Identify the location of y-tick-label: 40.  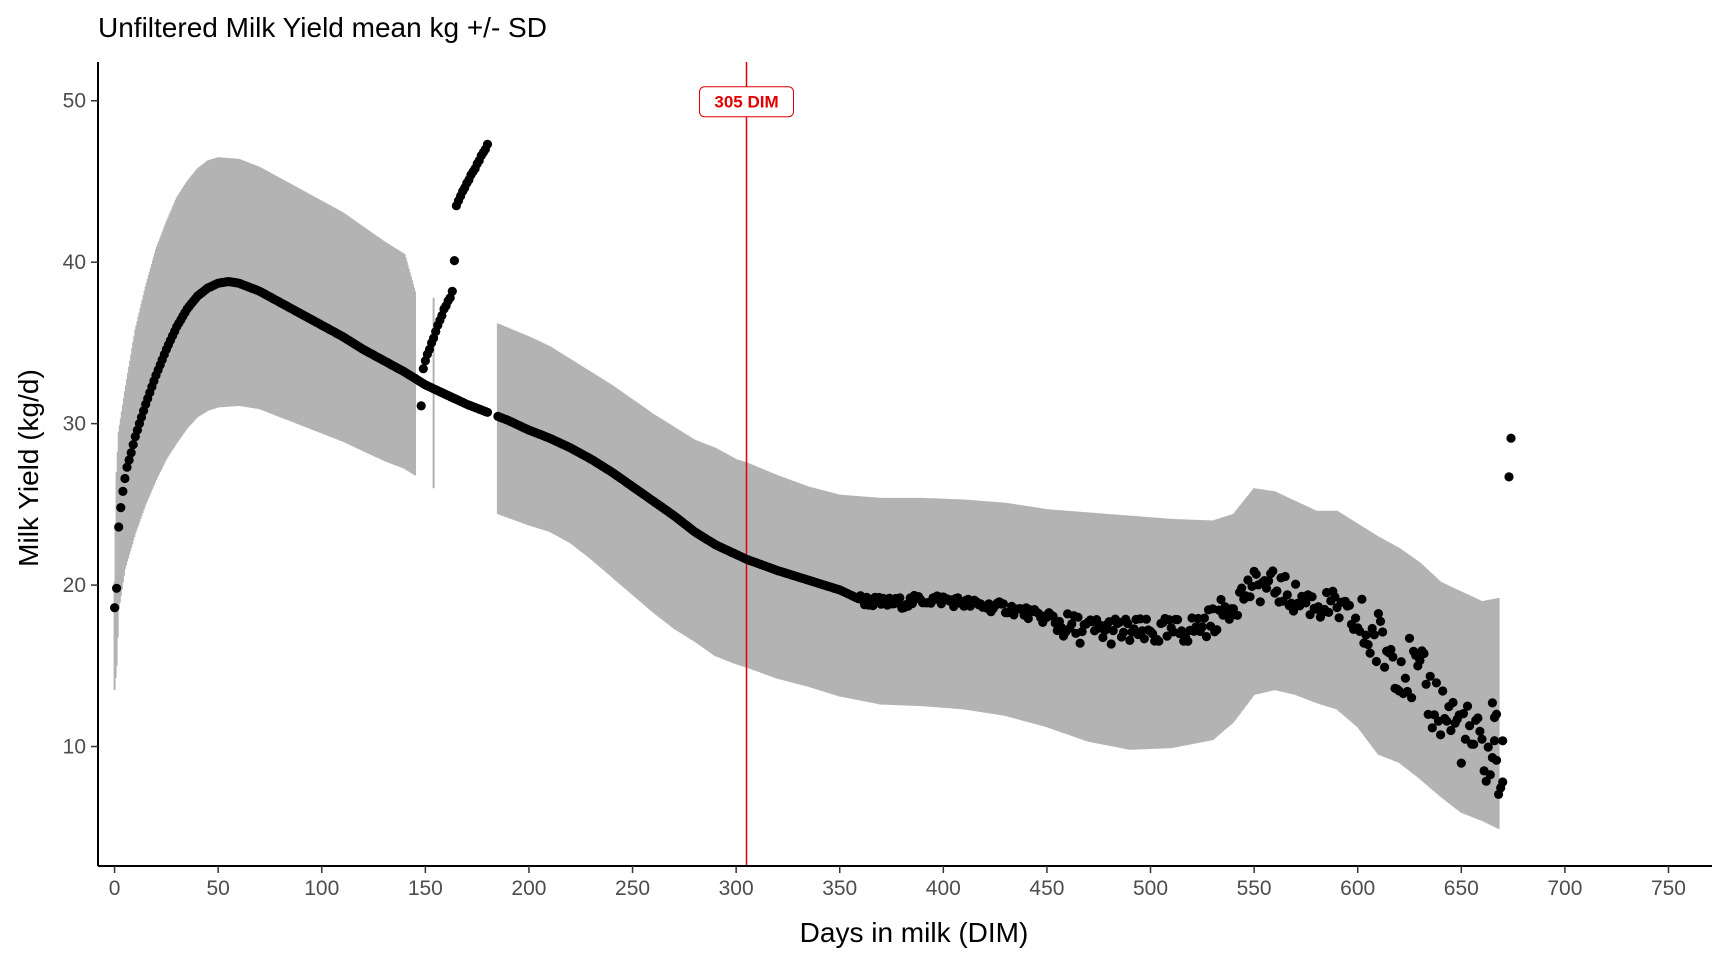
(74, 262).